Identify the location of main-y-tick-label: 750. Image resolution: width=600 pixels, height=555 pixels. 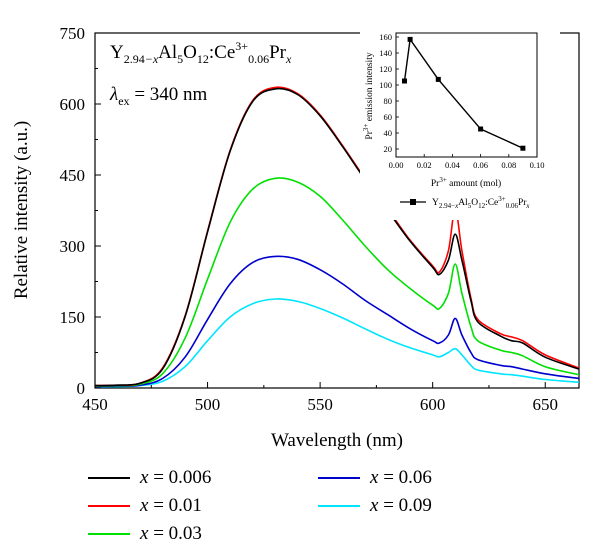
(73, 33).